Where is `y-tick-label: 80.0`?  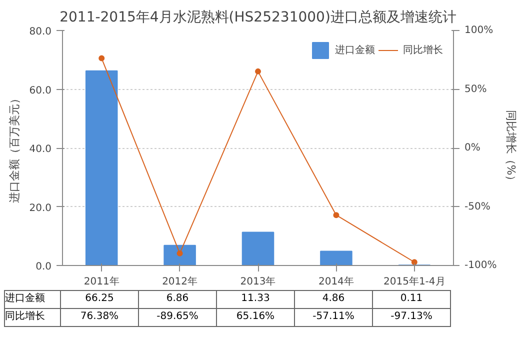 y-tick-label: 80.0 is located at coordinates (40, 32).